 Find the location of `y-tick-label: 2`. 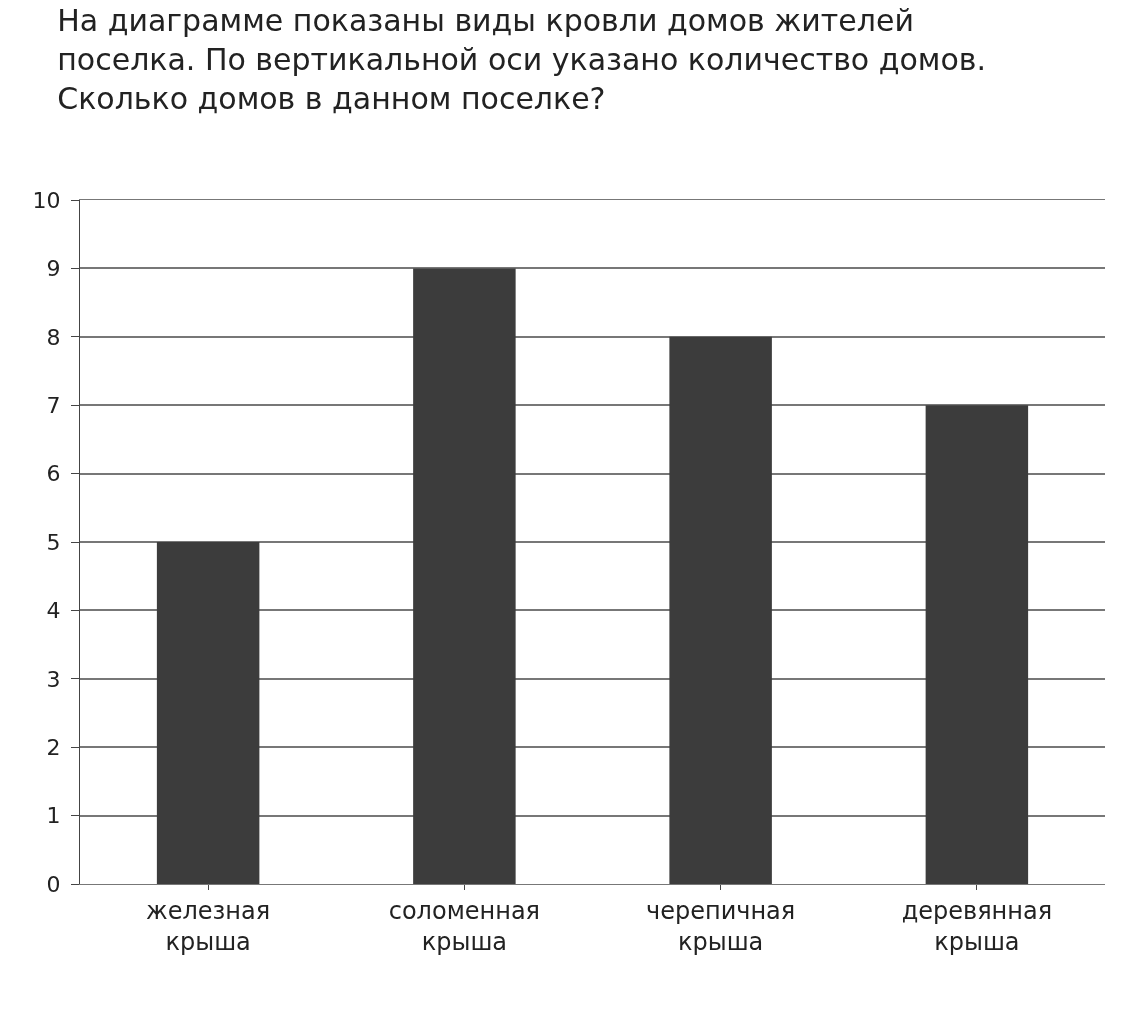

y-tick-label: 2 is located at coordinates (53, 747).